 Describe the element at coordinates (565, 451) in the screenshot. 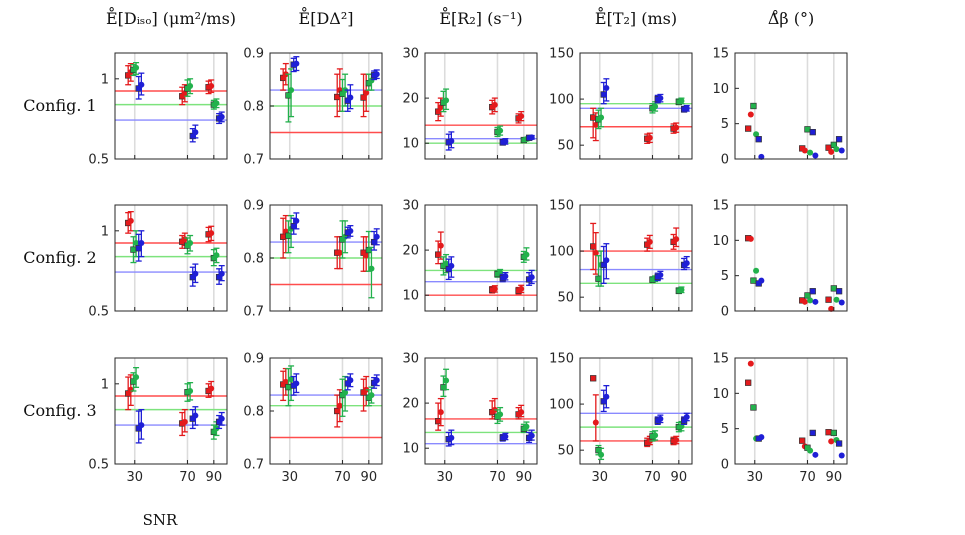

I see `y-tick-label: 50` at that location.